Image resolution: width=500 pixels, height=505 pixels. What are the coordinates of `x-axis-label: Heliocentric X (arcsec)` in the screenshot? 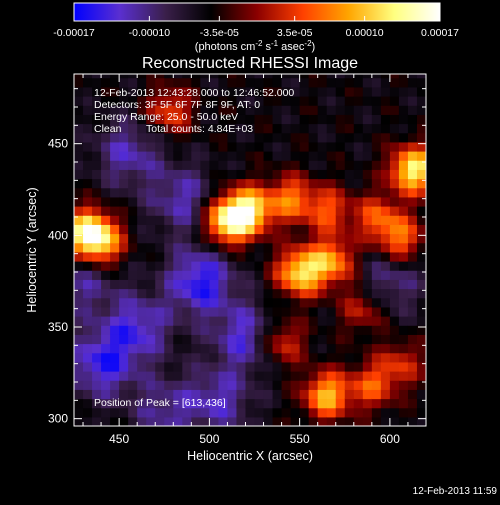 It's located at (250, 456).